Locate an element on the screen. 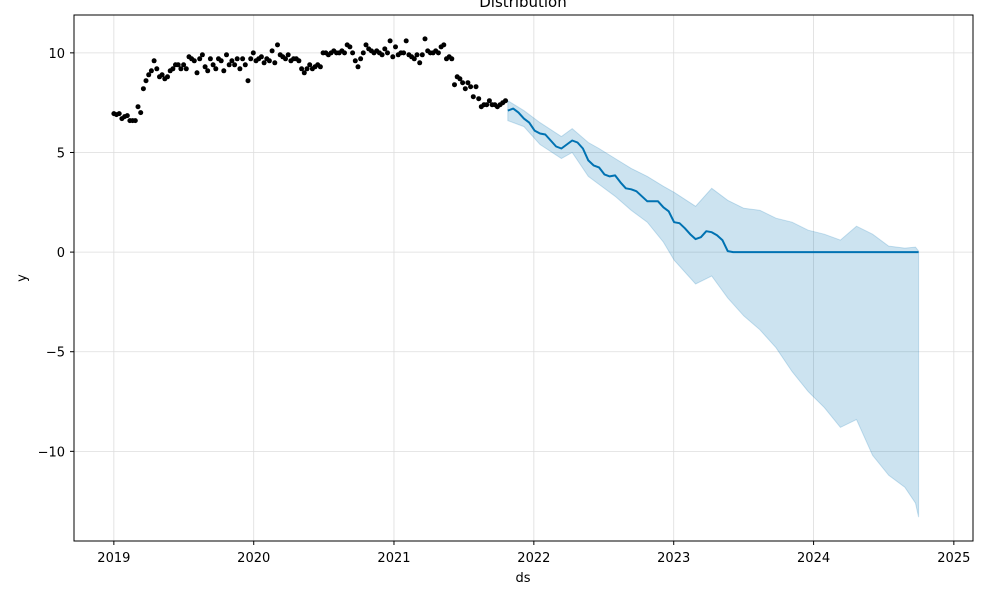  y-axis-label: y is located at coordinates (22, 278).